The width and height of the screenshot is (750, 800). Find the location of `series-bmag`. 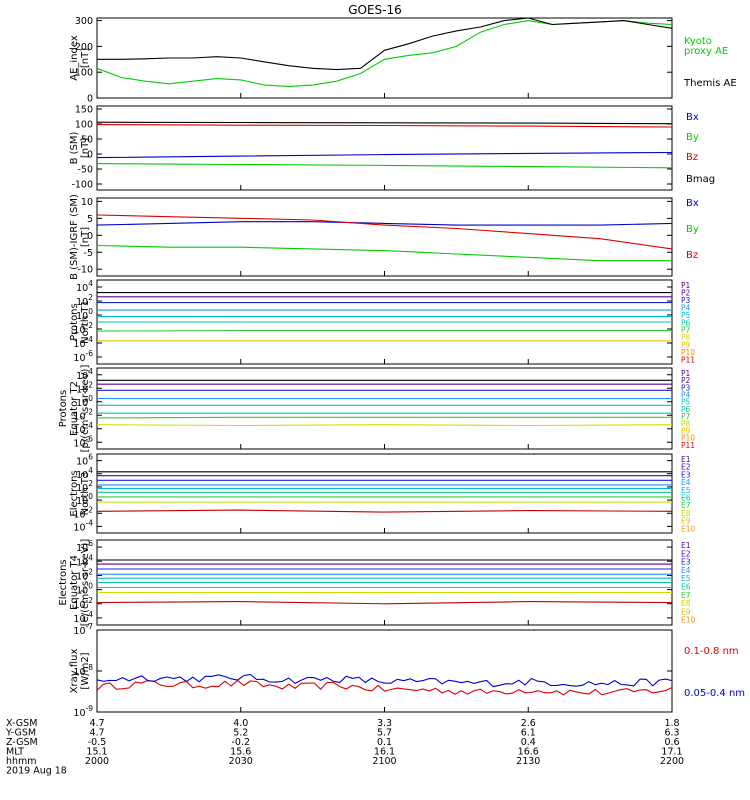

series-bmag is located at coordinates (384, 123).